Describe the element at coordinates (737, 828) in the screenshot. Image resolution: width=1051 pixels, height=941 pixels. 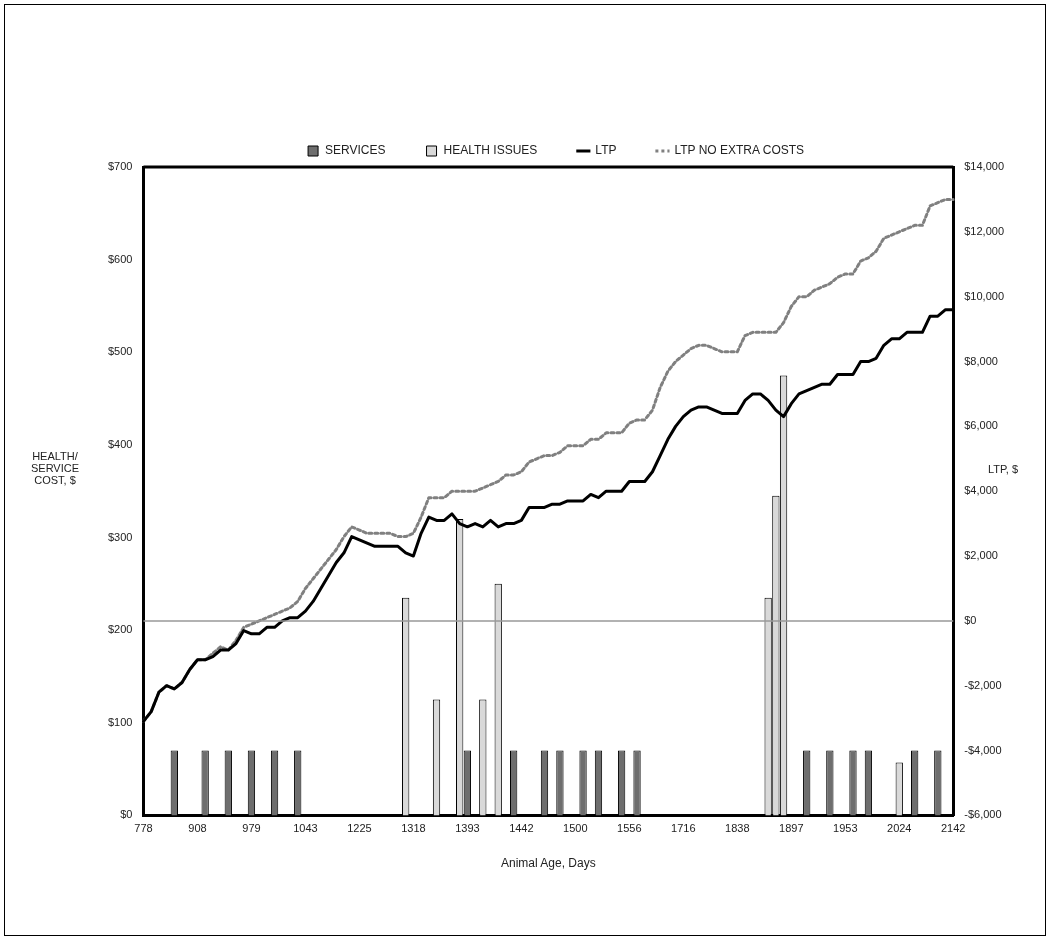
I see `x-tick-label: 1838` at that location.